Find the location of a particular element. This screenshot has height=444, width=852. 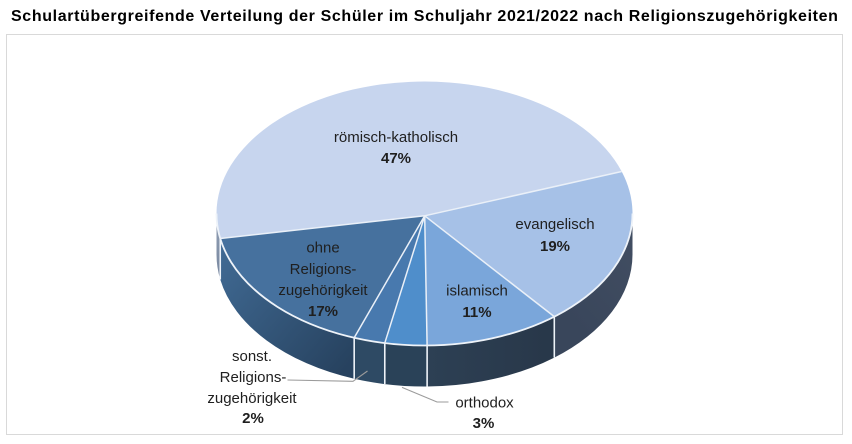

svg-text: orthodox is located at coordinates (484, 402).